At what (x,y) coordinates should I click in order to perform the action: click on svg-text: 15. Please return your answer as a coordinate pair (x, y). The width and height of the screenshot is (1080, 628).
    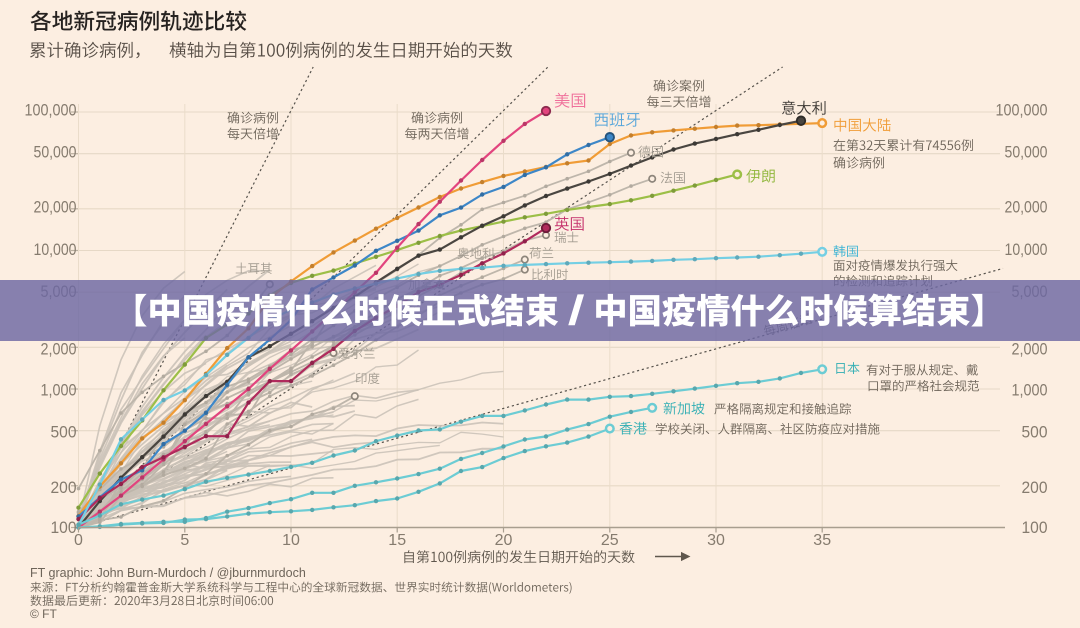
    Looking at the image, I should click on (397, 540).